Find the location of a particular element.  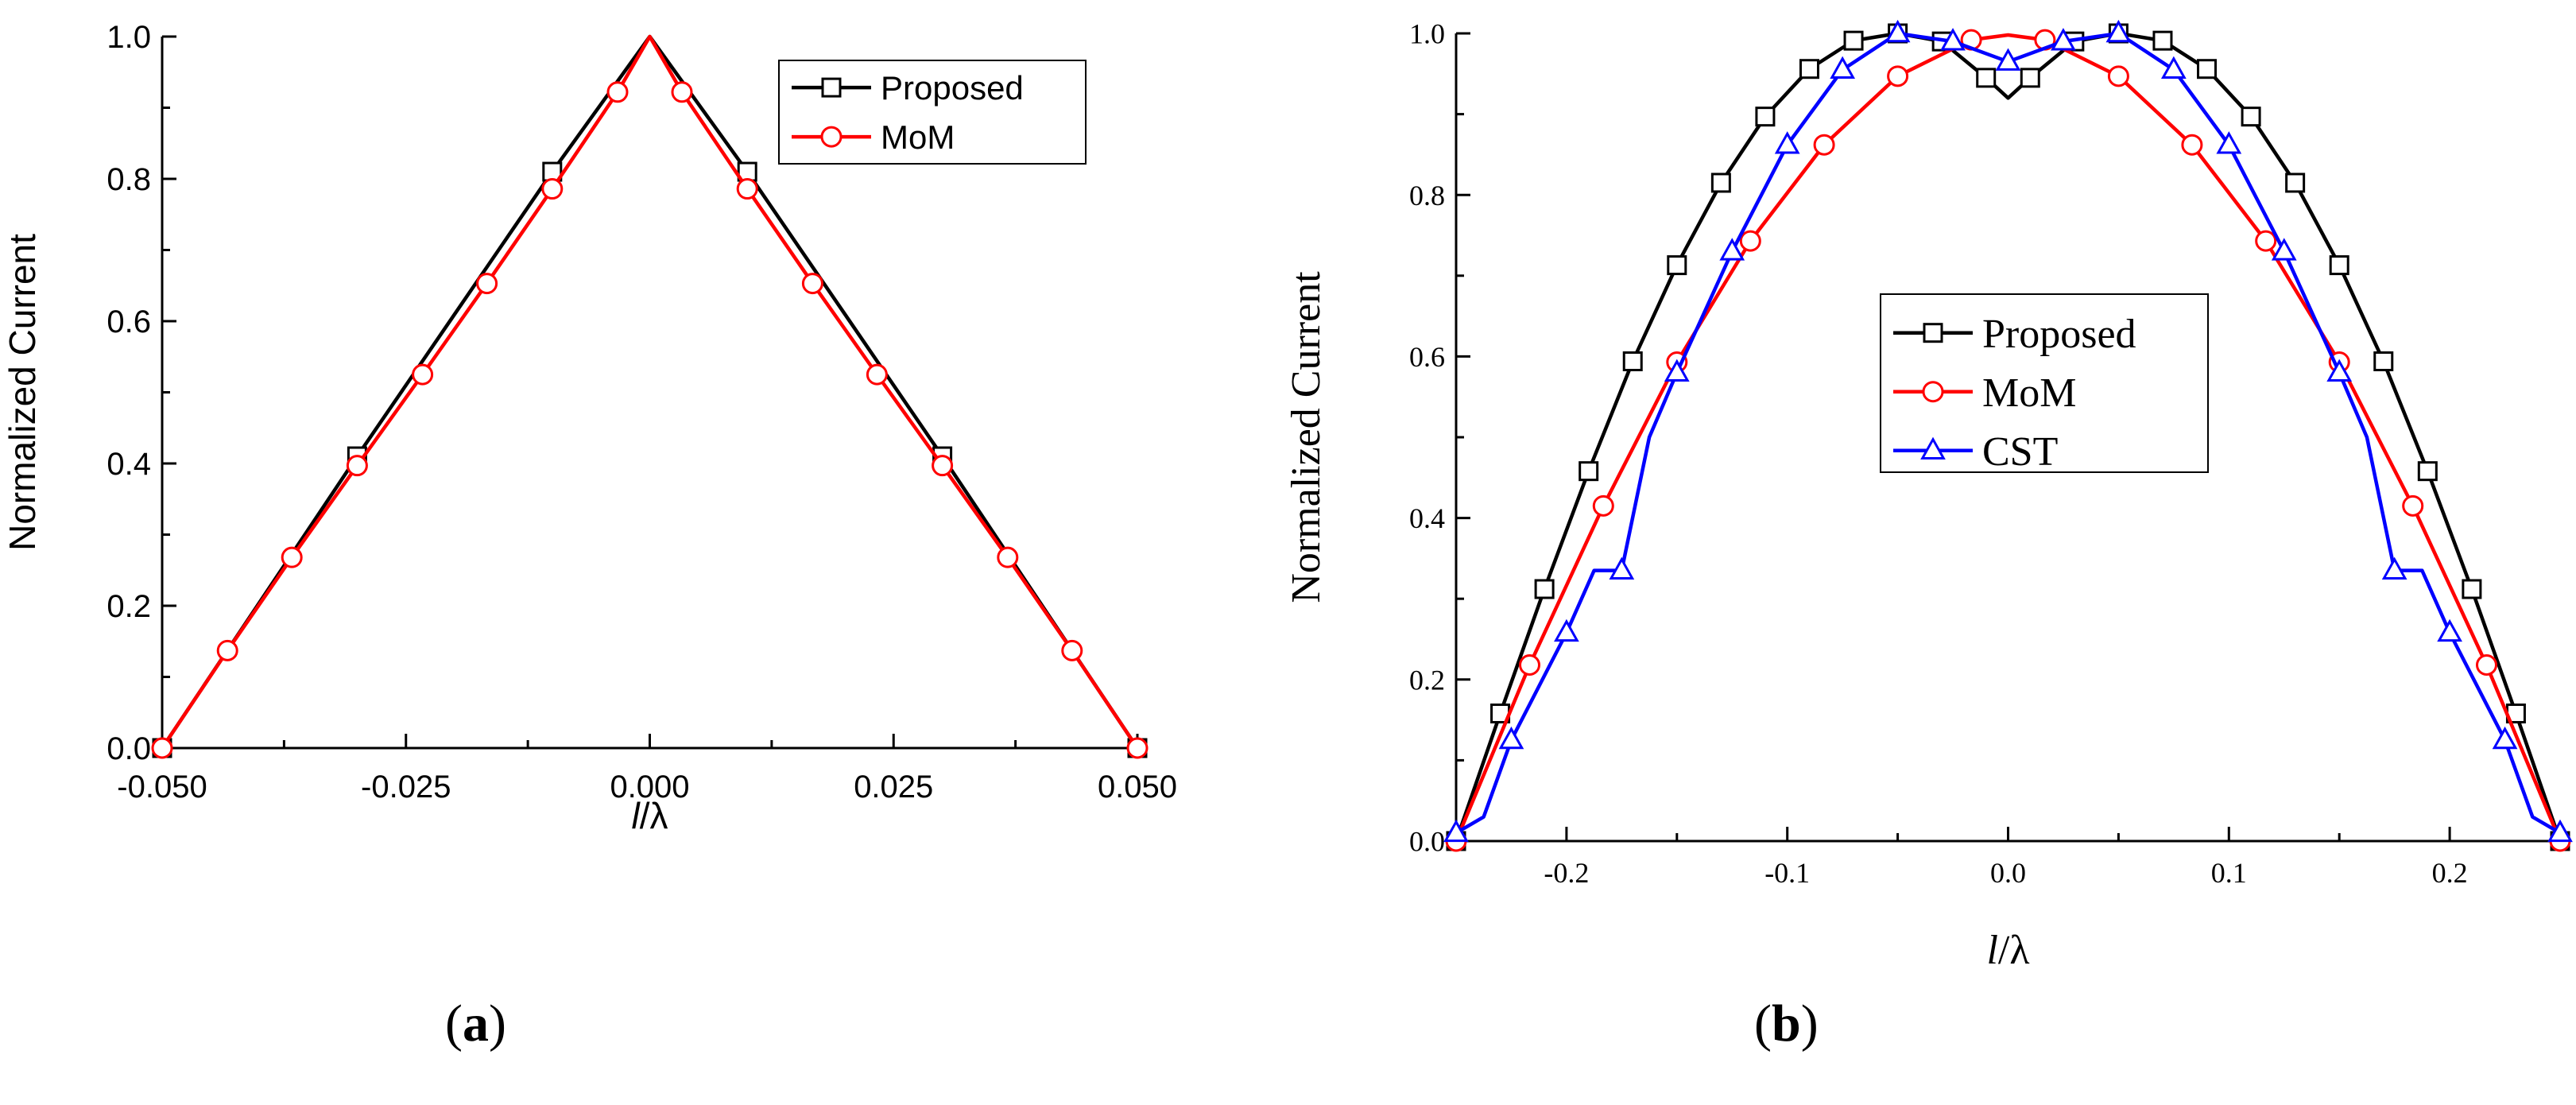

x-tick-label: 0.2 is located at coordinates (2450, 873).